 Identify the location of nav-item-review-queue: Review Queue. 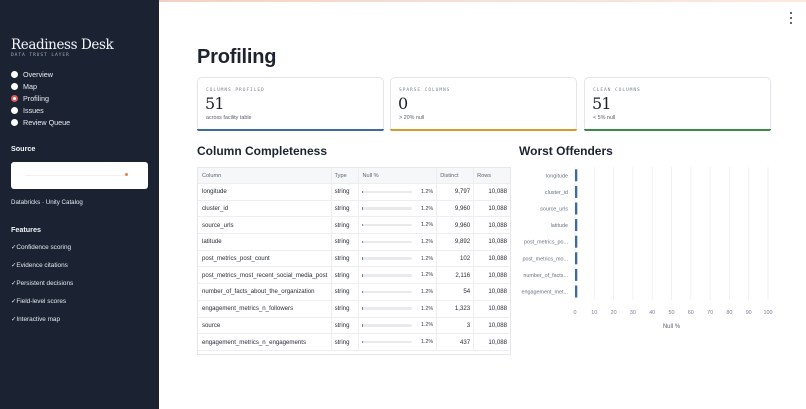
(40, 122).